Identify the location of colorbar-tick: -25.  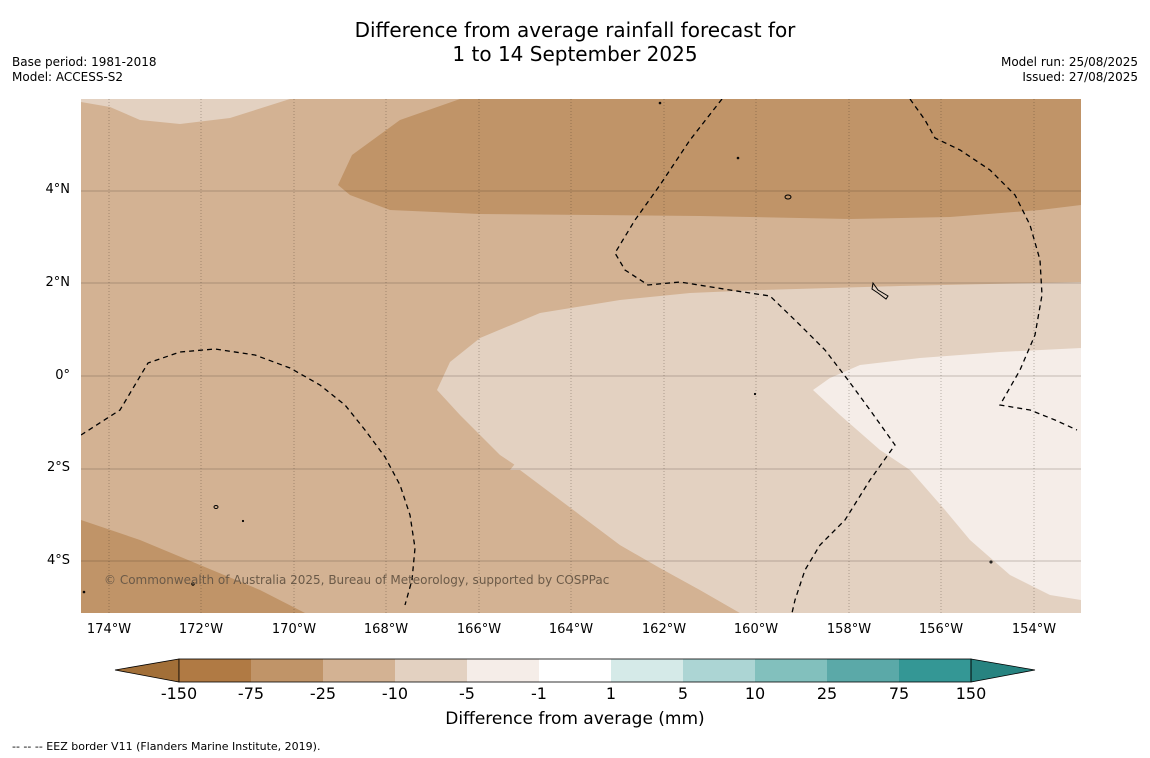
(323, 693).